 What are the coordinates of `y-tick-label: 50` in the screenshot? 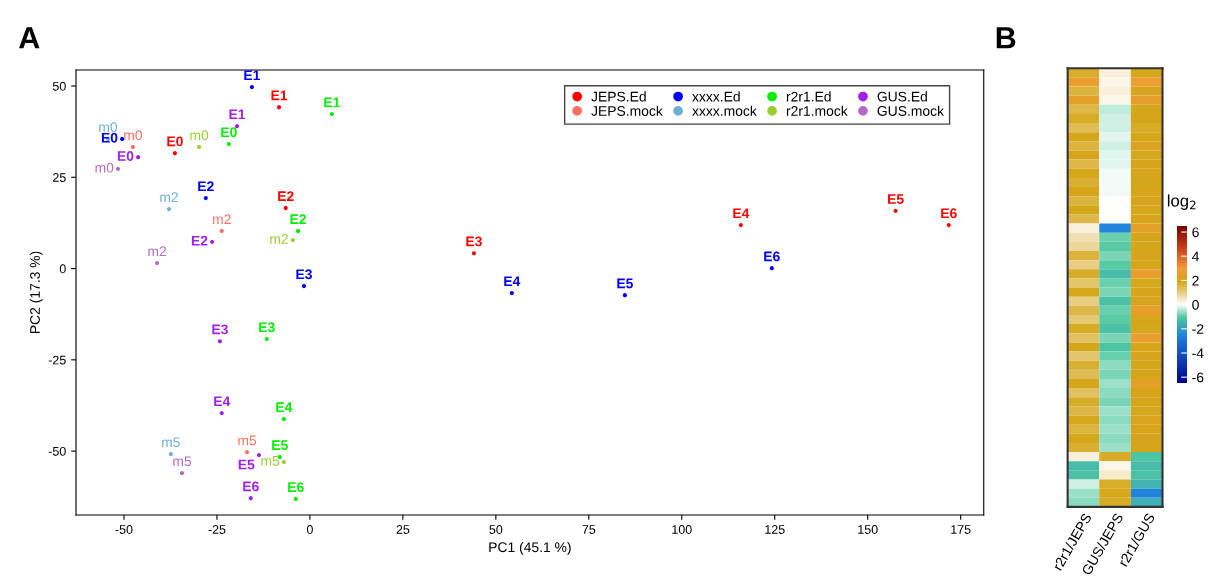 It's located at (59, 86).